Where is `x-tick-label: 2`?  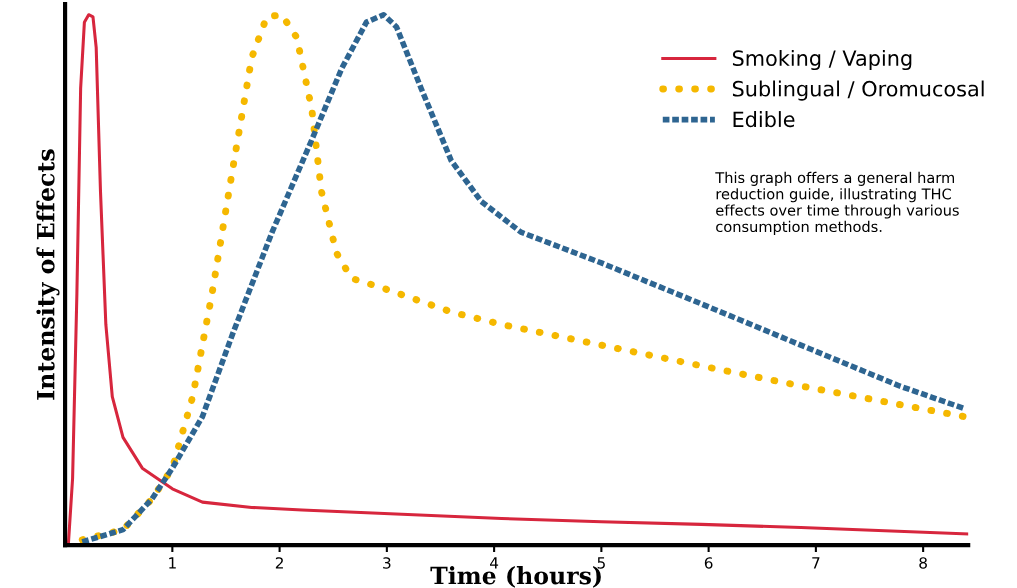 x-tick-label: 2 is located at coordinates (279, 563).